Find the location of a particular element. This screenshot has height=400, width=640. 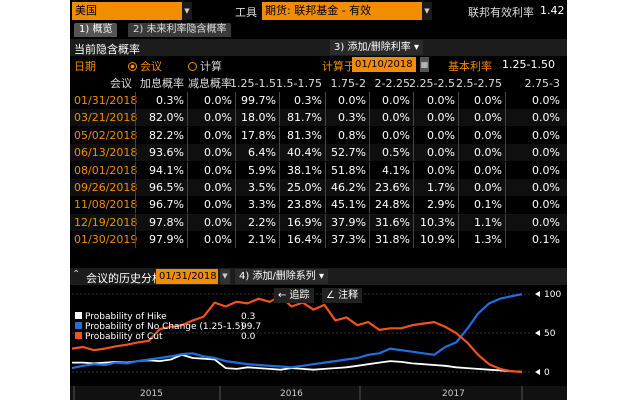

probability-cell: 0.3% is located at coordinates (352, 118).